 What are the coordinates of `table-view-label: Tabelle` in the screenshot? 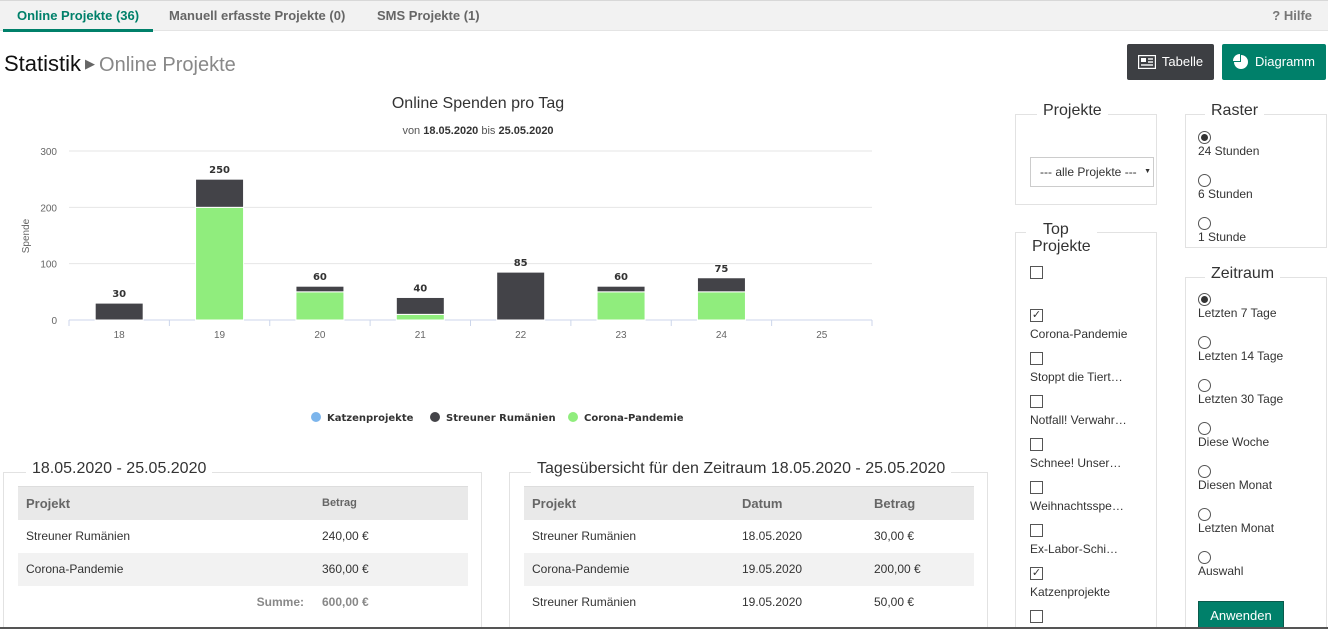 It's located at (1182, 61).